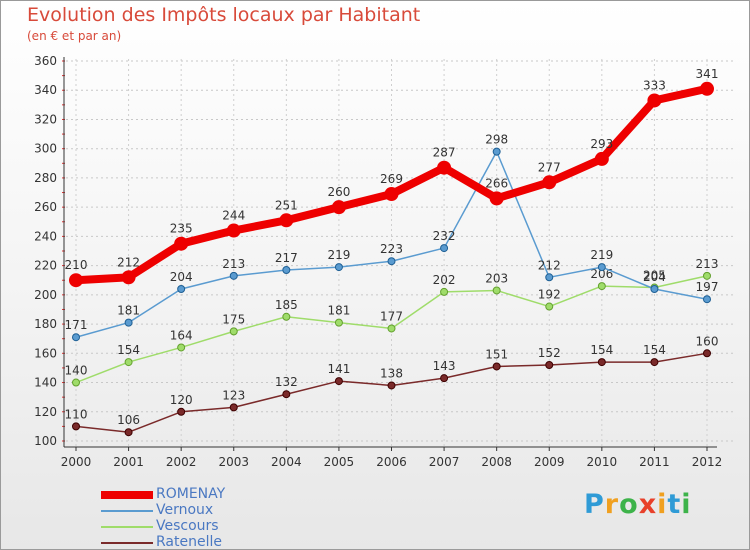 Image resolution: width=750 pixels, height=550 pixels. Describe the element at coordinates (45, 295) in the screenshot. I see `y-tick-label: 200` at that location.